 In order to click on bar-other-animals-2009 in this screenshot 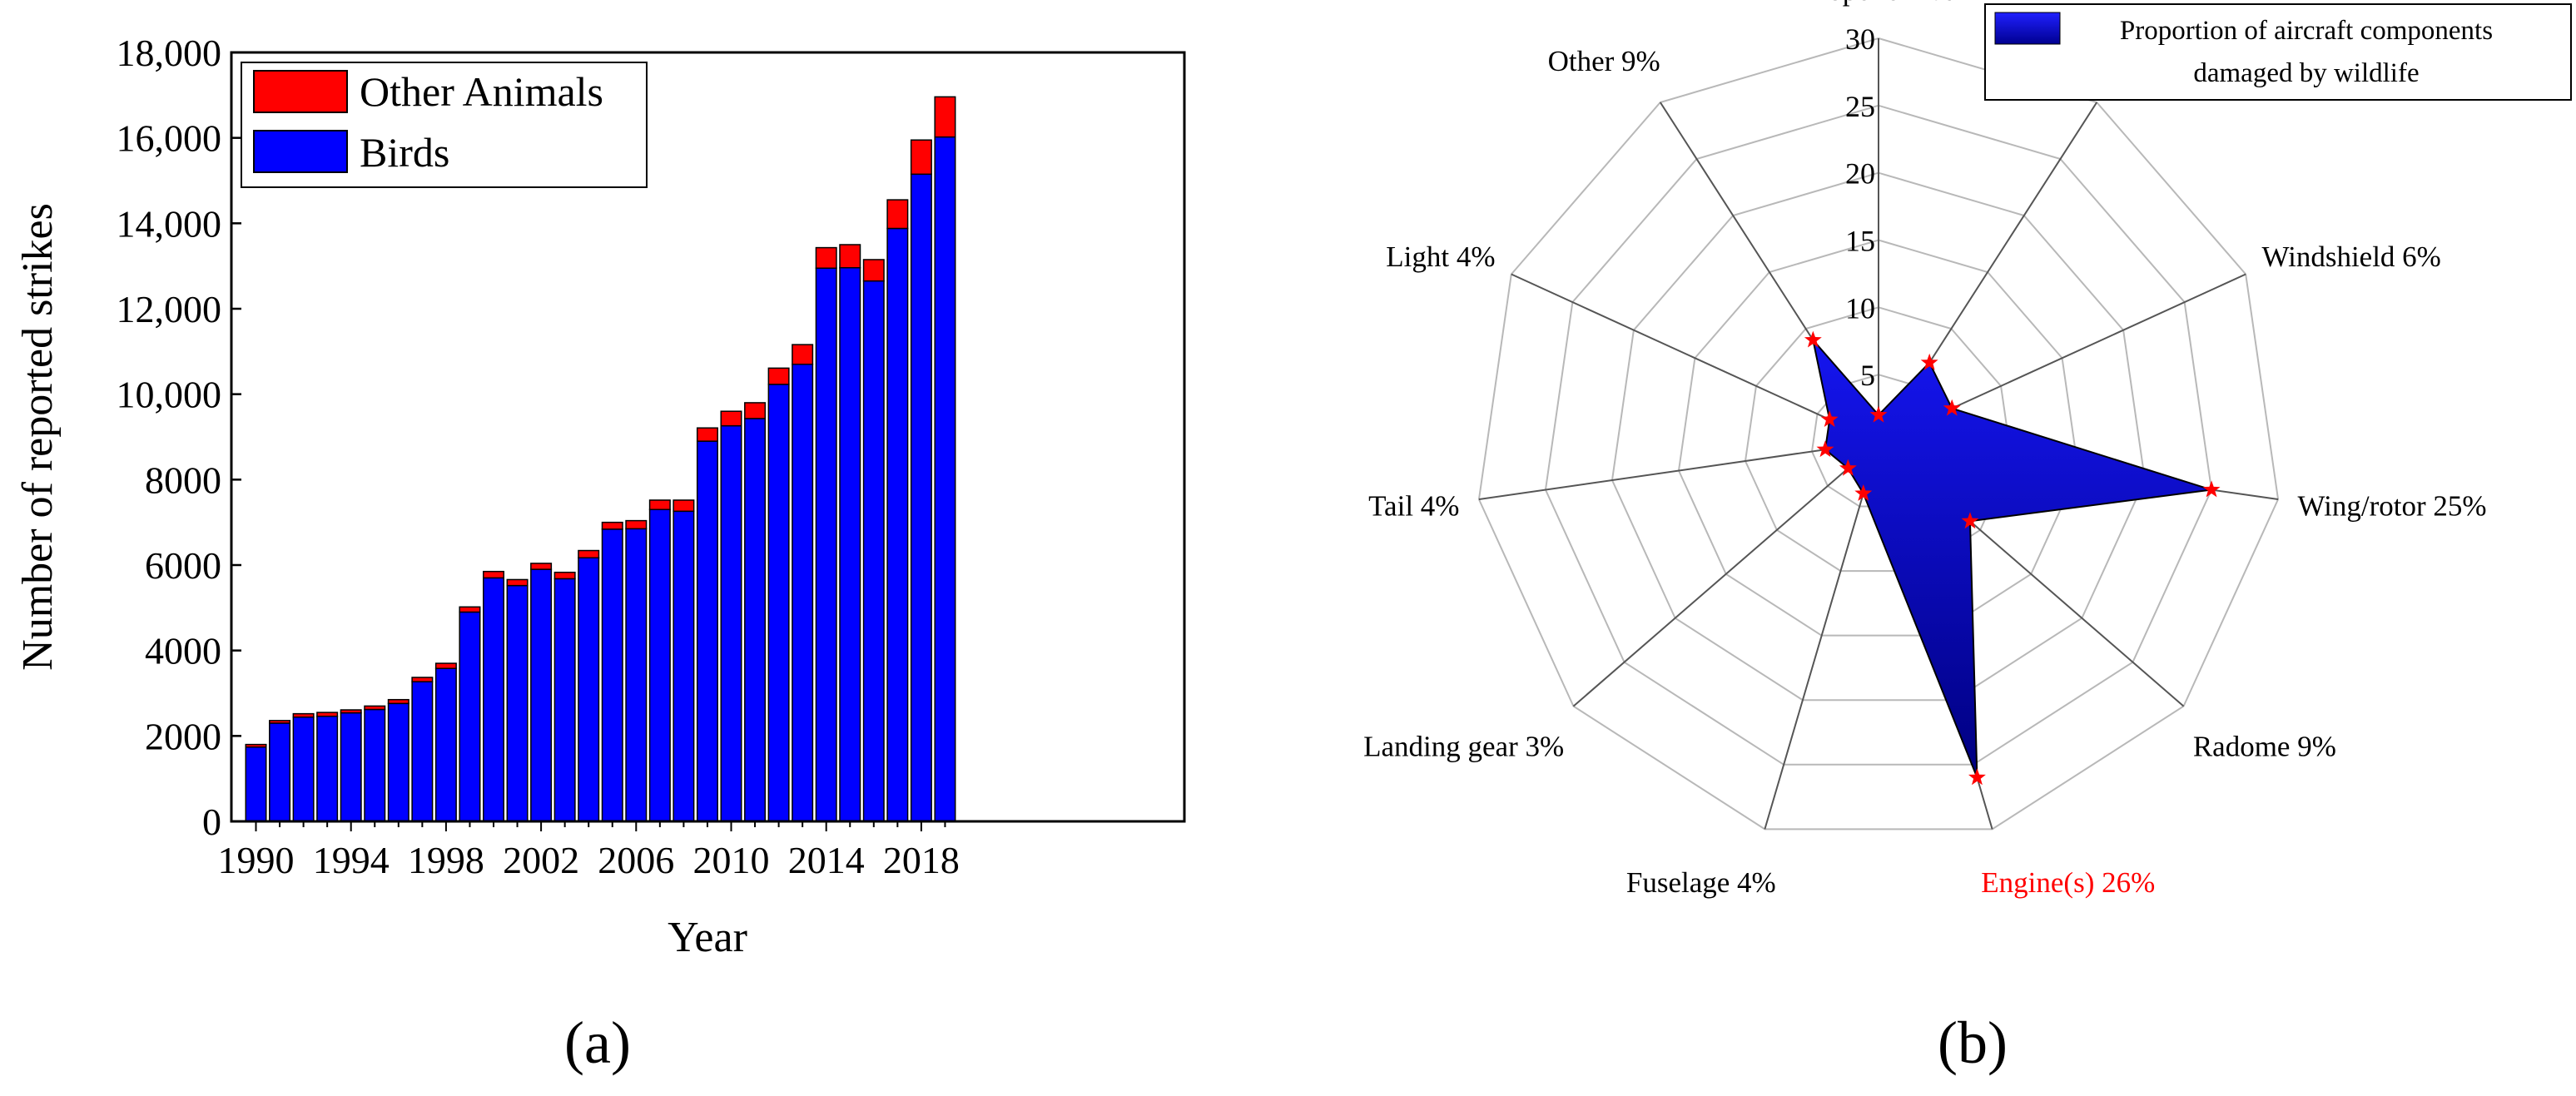, I will do `click(707, 434)`.